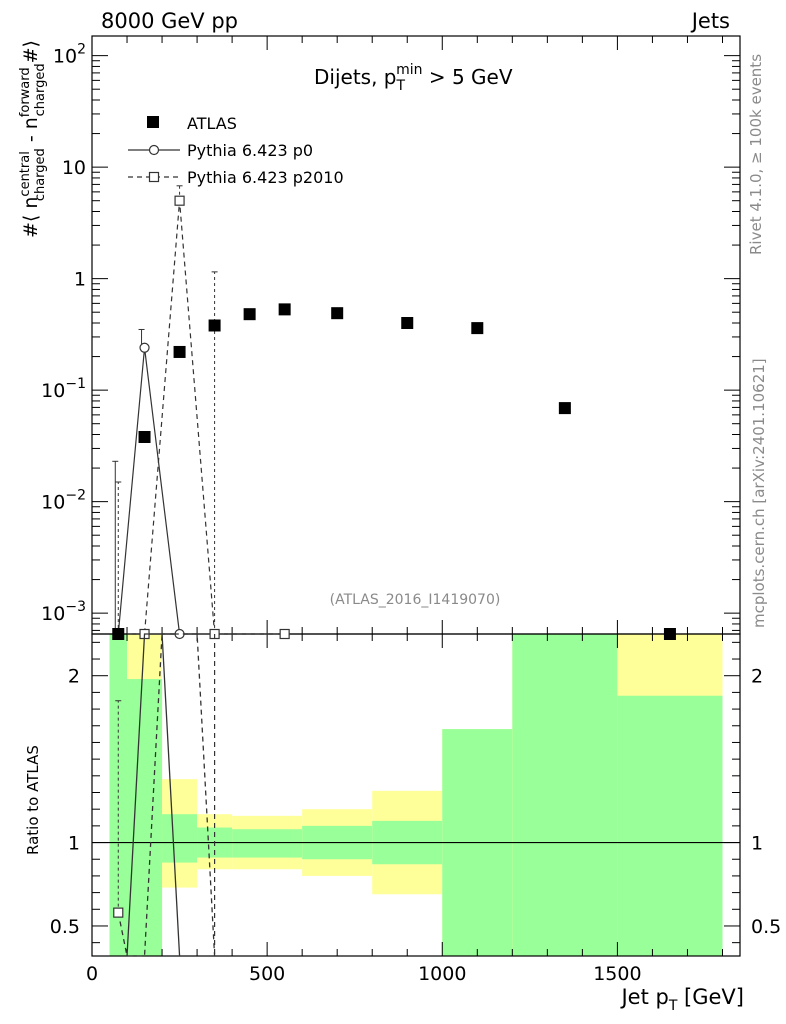  Describe the element at coordinates (65, 927) in the screenshot. I see `y-tick-label-ratio: 0.5` at that location.